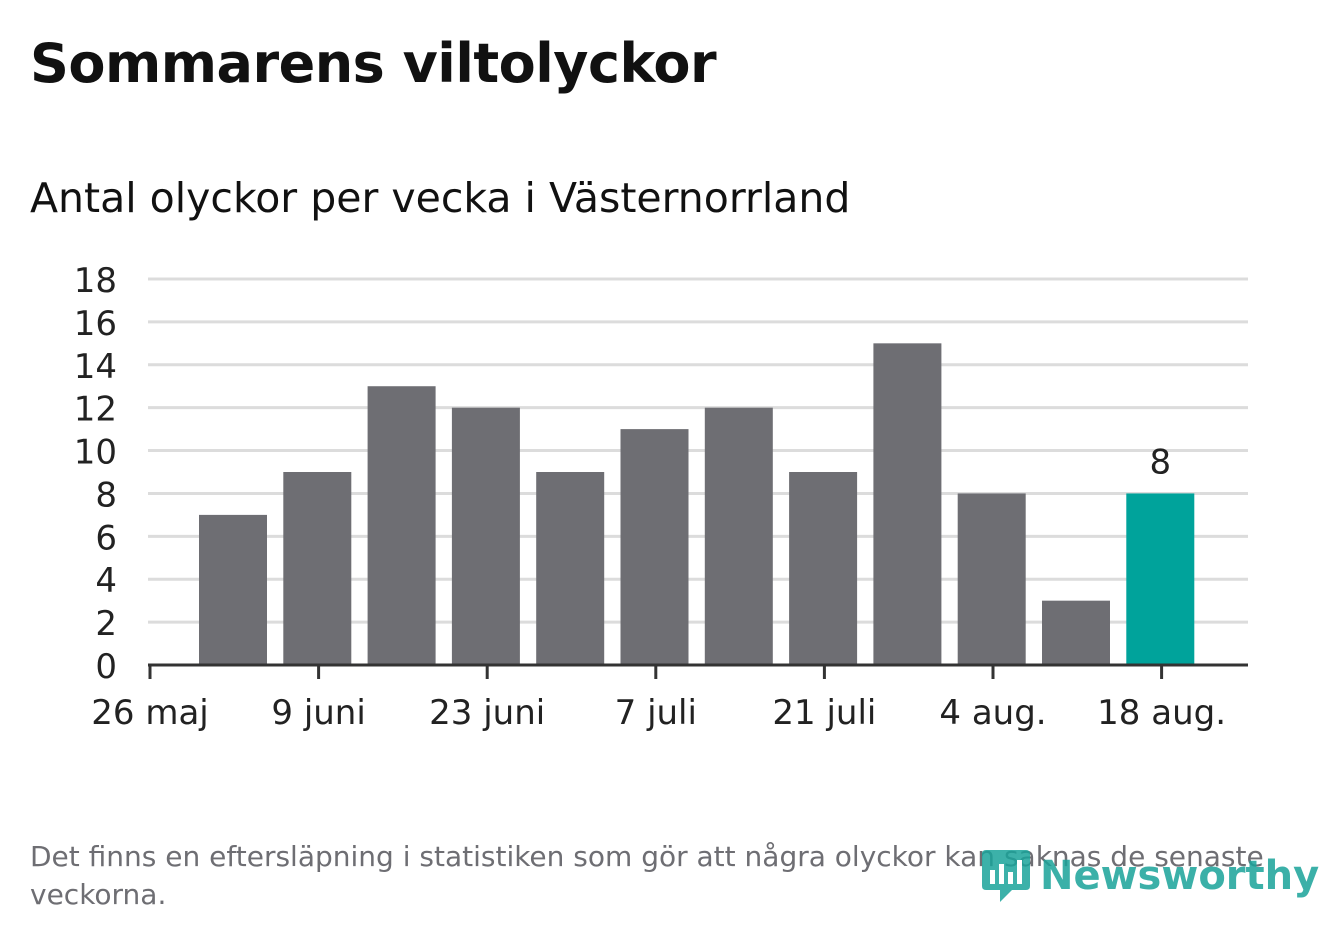 This screenshot has height=939, width=1322. What do you see at coordinates (318, 713) in the screenshot?
I see `x-tick-label: 9 juni` at bounding box center [318, 713].